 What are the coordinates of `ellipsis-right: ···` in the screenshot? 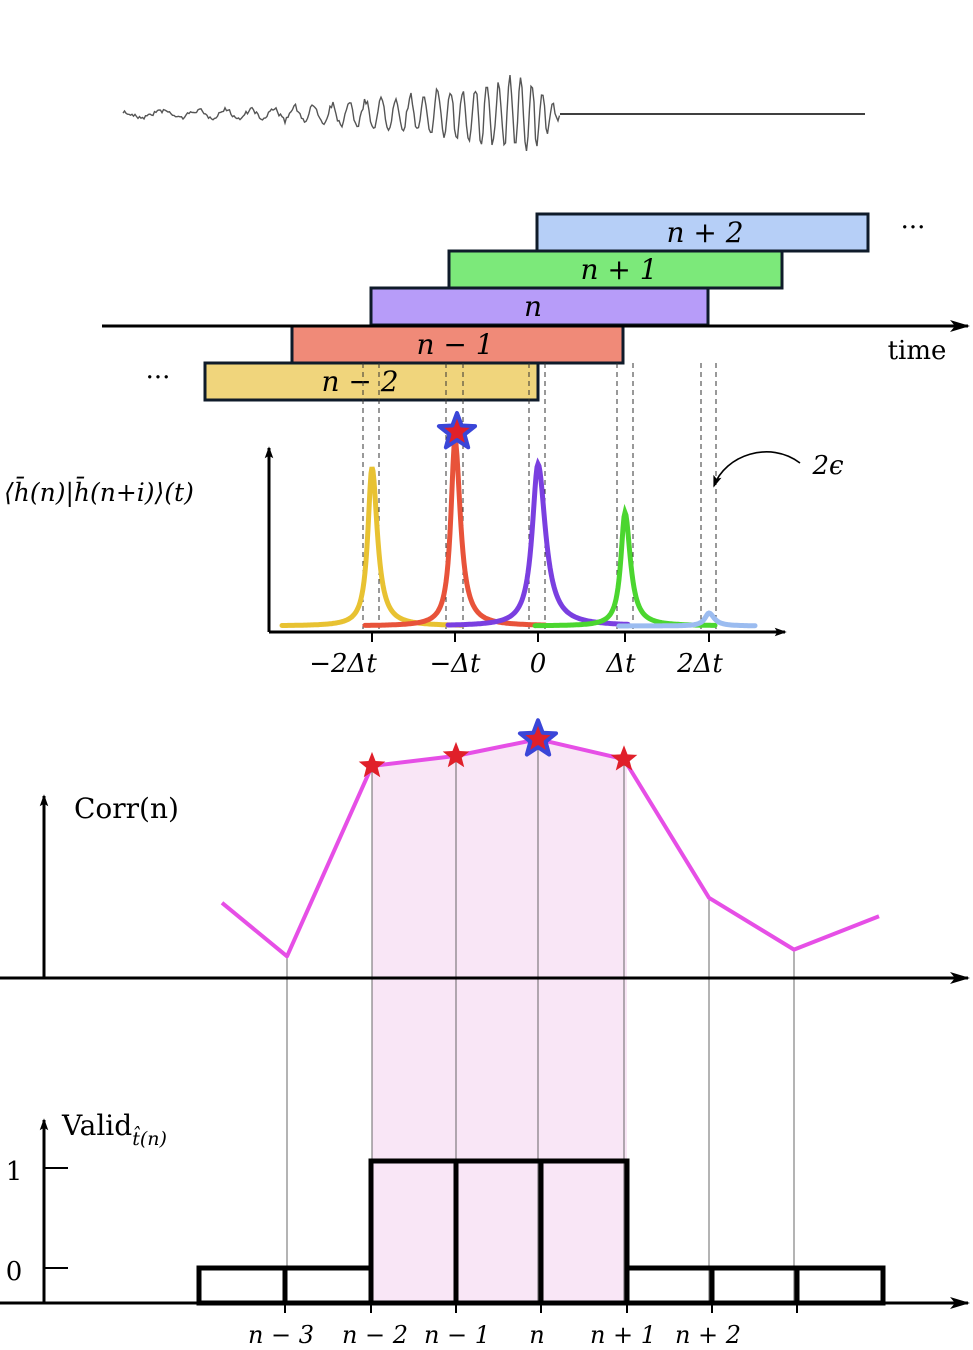 It's located at (913, 228).